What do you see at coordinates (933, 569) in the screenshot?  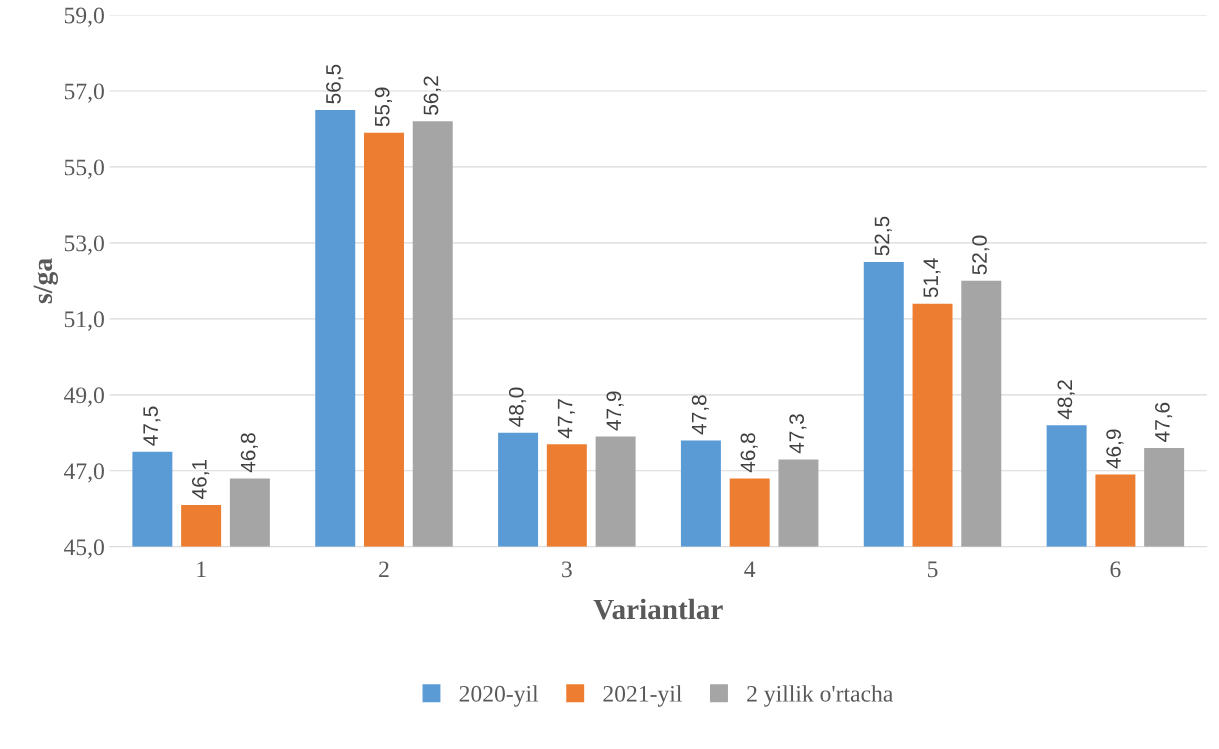 I see `x-tick-label: 5` at bounding box center [933, 569].